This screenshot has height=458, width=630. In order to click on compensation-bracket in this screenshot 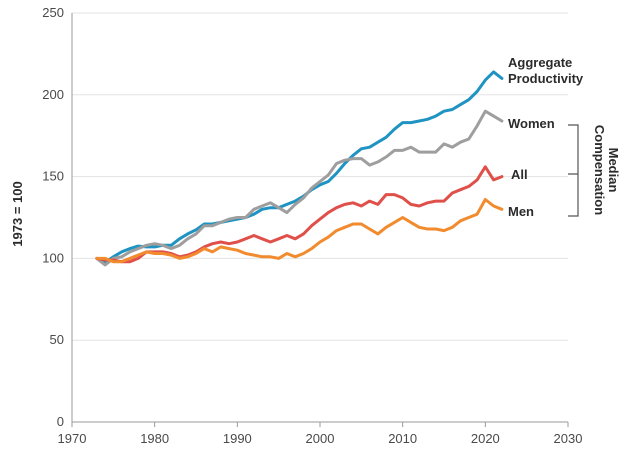, I will do `click(573, 170)`.